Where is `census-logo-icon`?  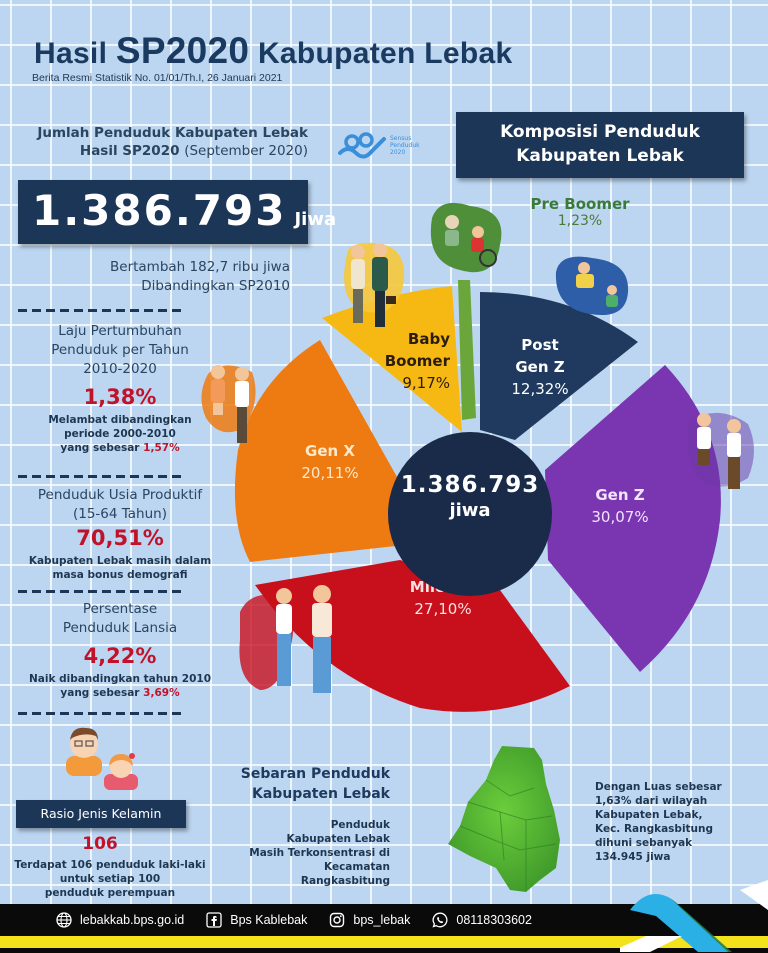 census-logo-icon is located at coordinates (362, 145).